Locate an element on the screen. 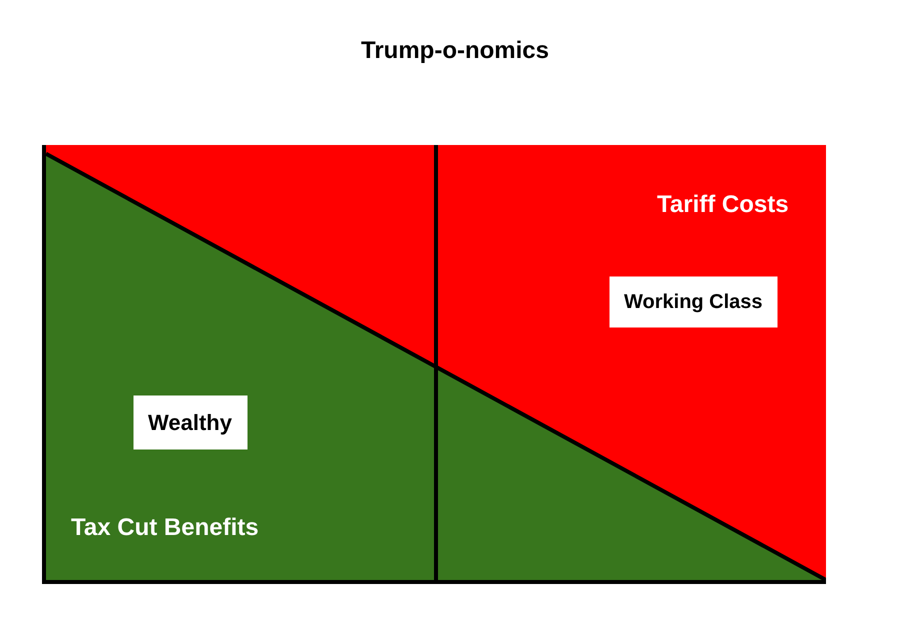 The width and height of the screenshot is (910, 633). annotation: Tax Cut Benefits is located at coordinates (165, 527).